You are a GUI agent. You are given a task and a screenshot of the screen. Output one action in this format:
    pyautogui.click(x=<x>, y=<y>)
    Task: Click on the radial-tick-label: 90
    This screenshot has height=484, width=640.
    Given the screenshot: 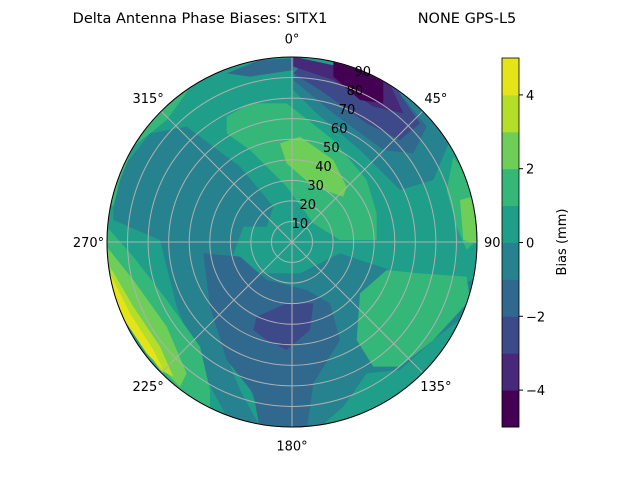 What is the action you would take?
    pyautogui.click(x=363, y=72)
    